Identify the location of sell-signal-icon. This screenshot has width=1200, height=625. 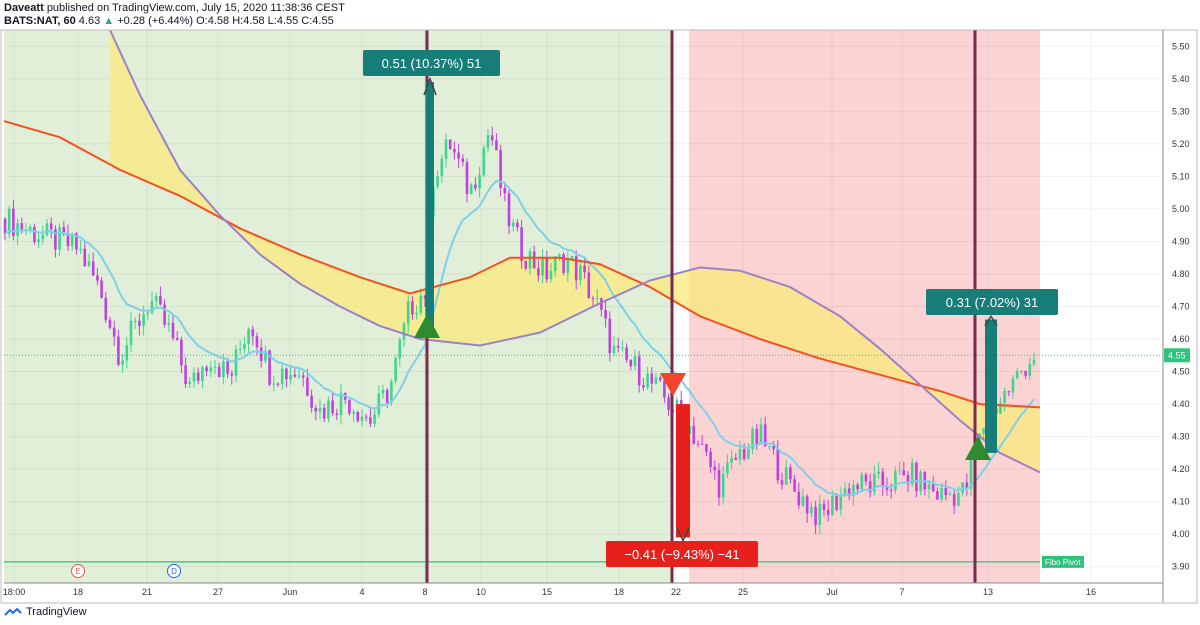
(673, 384).